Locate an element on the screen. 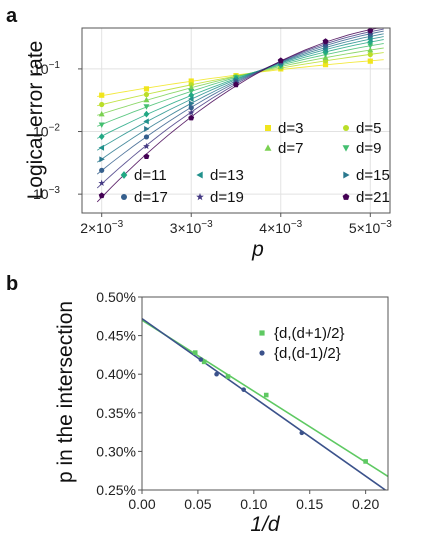 The width and height of the screenshot is (436, 539). chart-a-x-ticks: 2×10−3 3×10⁻³ 4×10⁻³ 5×10⁻³ is located at coordinates (236, 224).